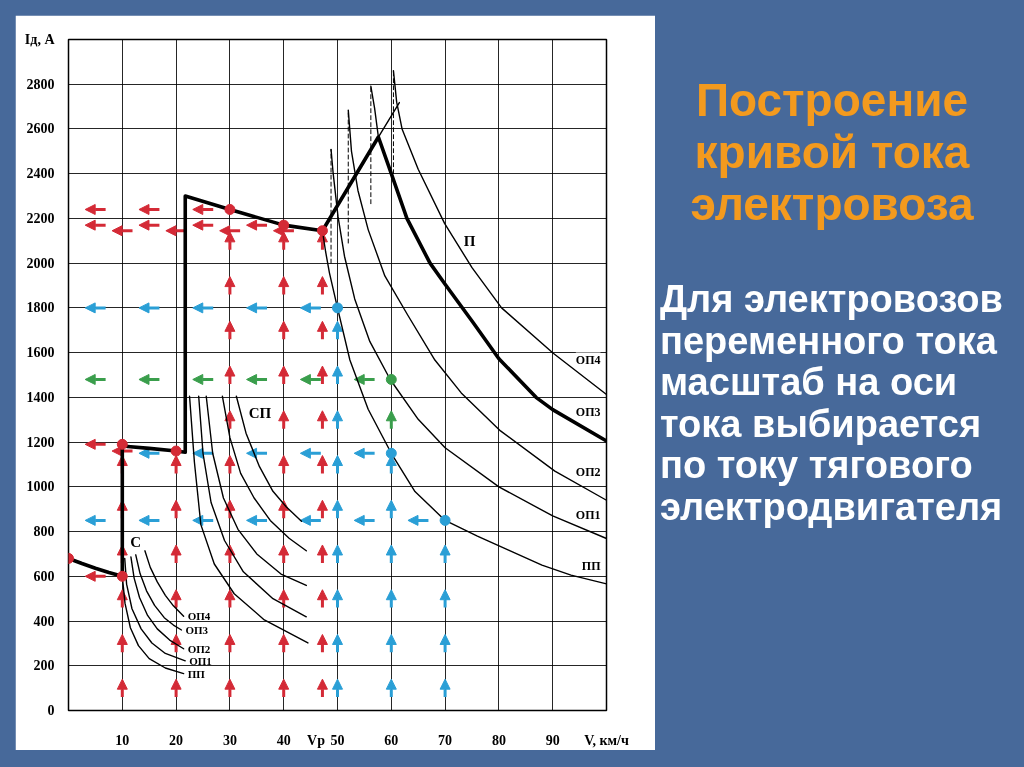  Describe the element at coordinates (40, 397) in the screenshot. I see `y-tick-label: 1400` at that location.